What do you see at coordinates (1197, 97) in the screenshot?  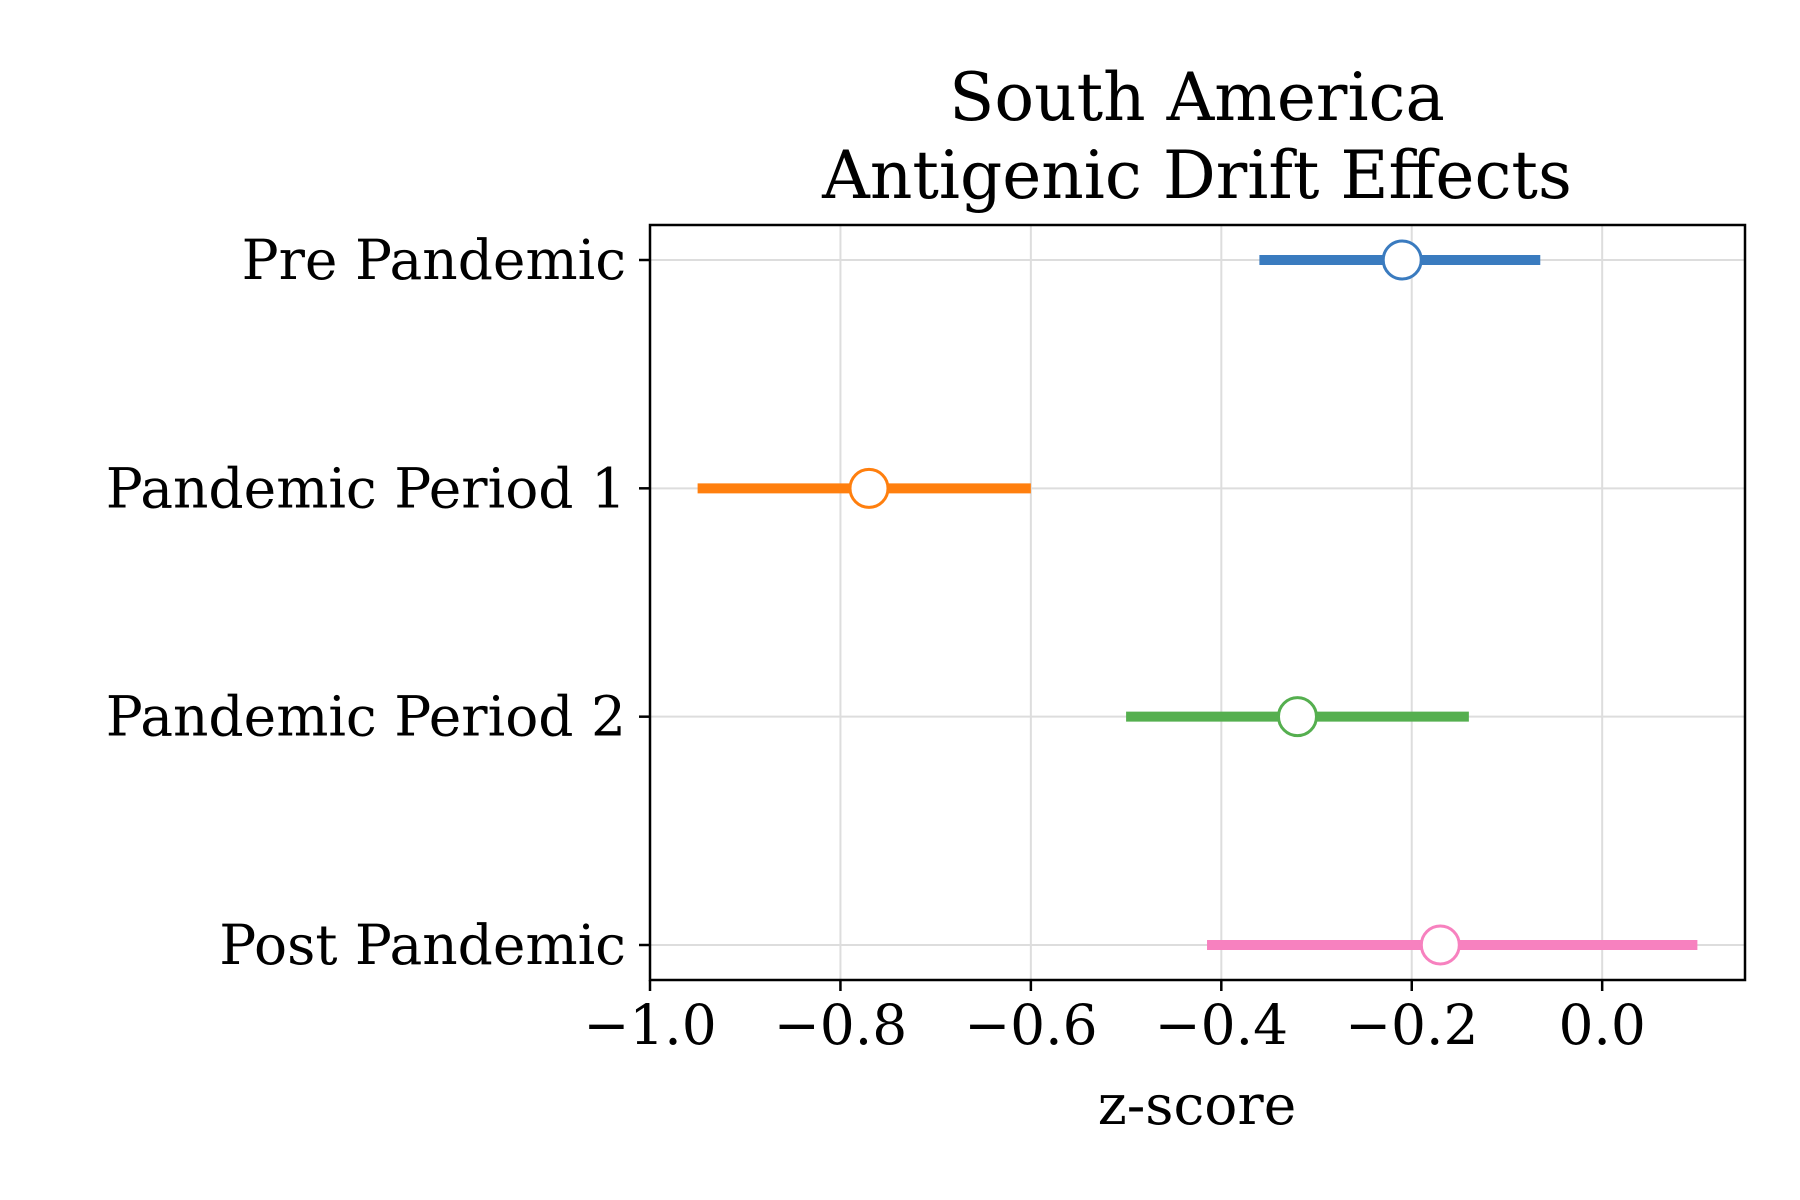 I see `chart-title-line-1: South America` at bounding box center [1197, 97].